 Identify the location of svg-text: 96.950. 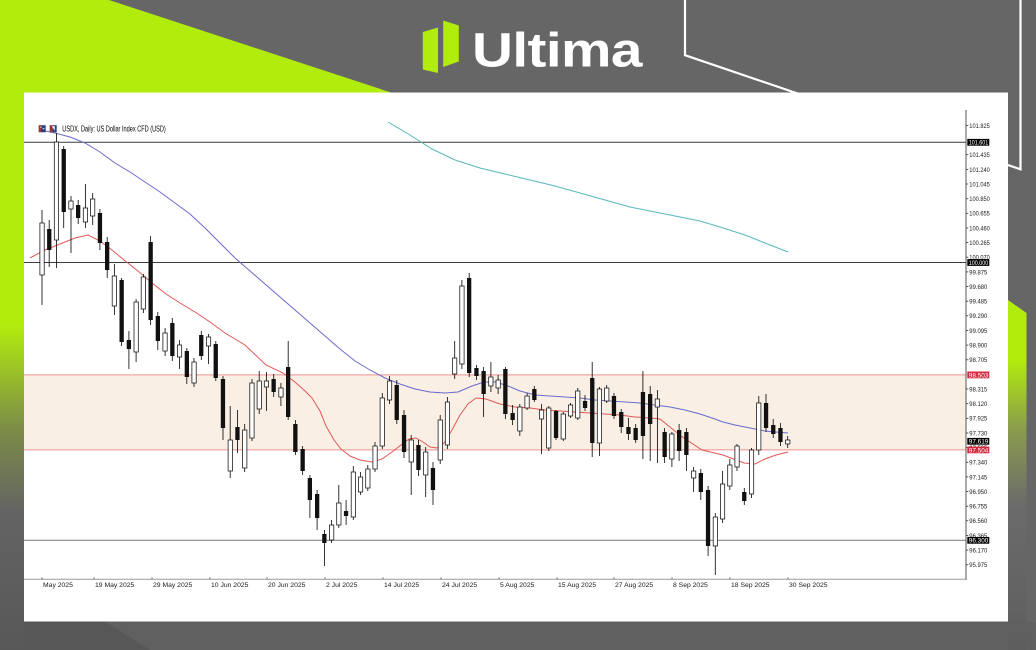
(978, 492).